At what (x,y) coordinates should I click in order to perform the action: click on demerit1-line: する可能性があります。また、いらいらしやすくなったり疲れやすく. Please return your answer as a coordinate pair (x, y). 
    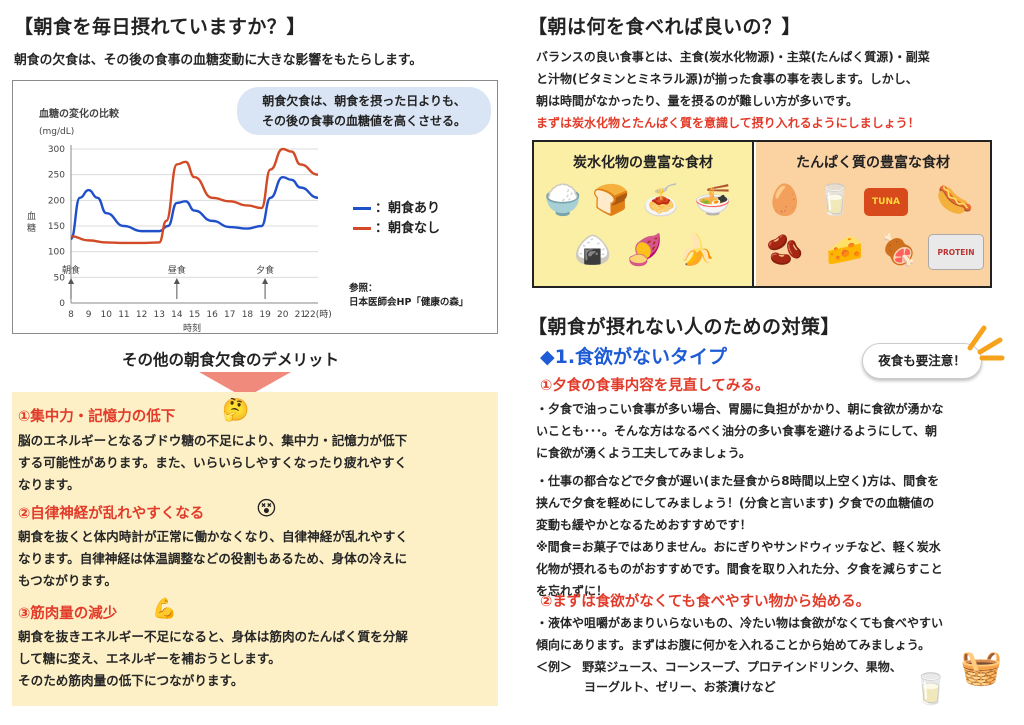
    Looking at the image, I should click on (213, 462).